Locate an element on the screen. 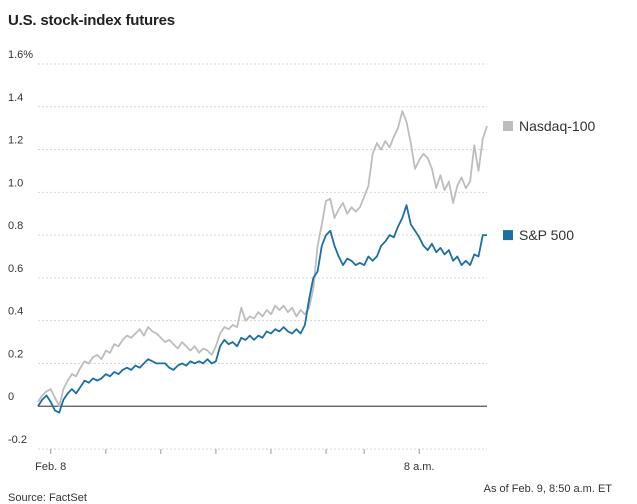 Image resolution: width=637 pixels, height=504 pixels. y-tick-label: 0.8 is located at coordinates (15, 226).